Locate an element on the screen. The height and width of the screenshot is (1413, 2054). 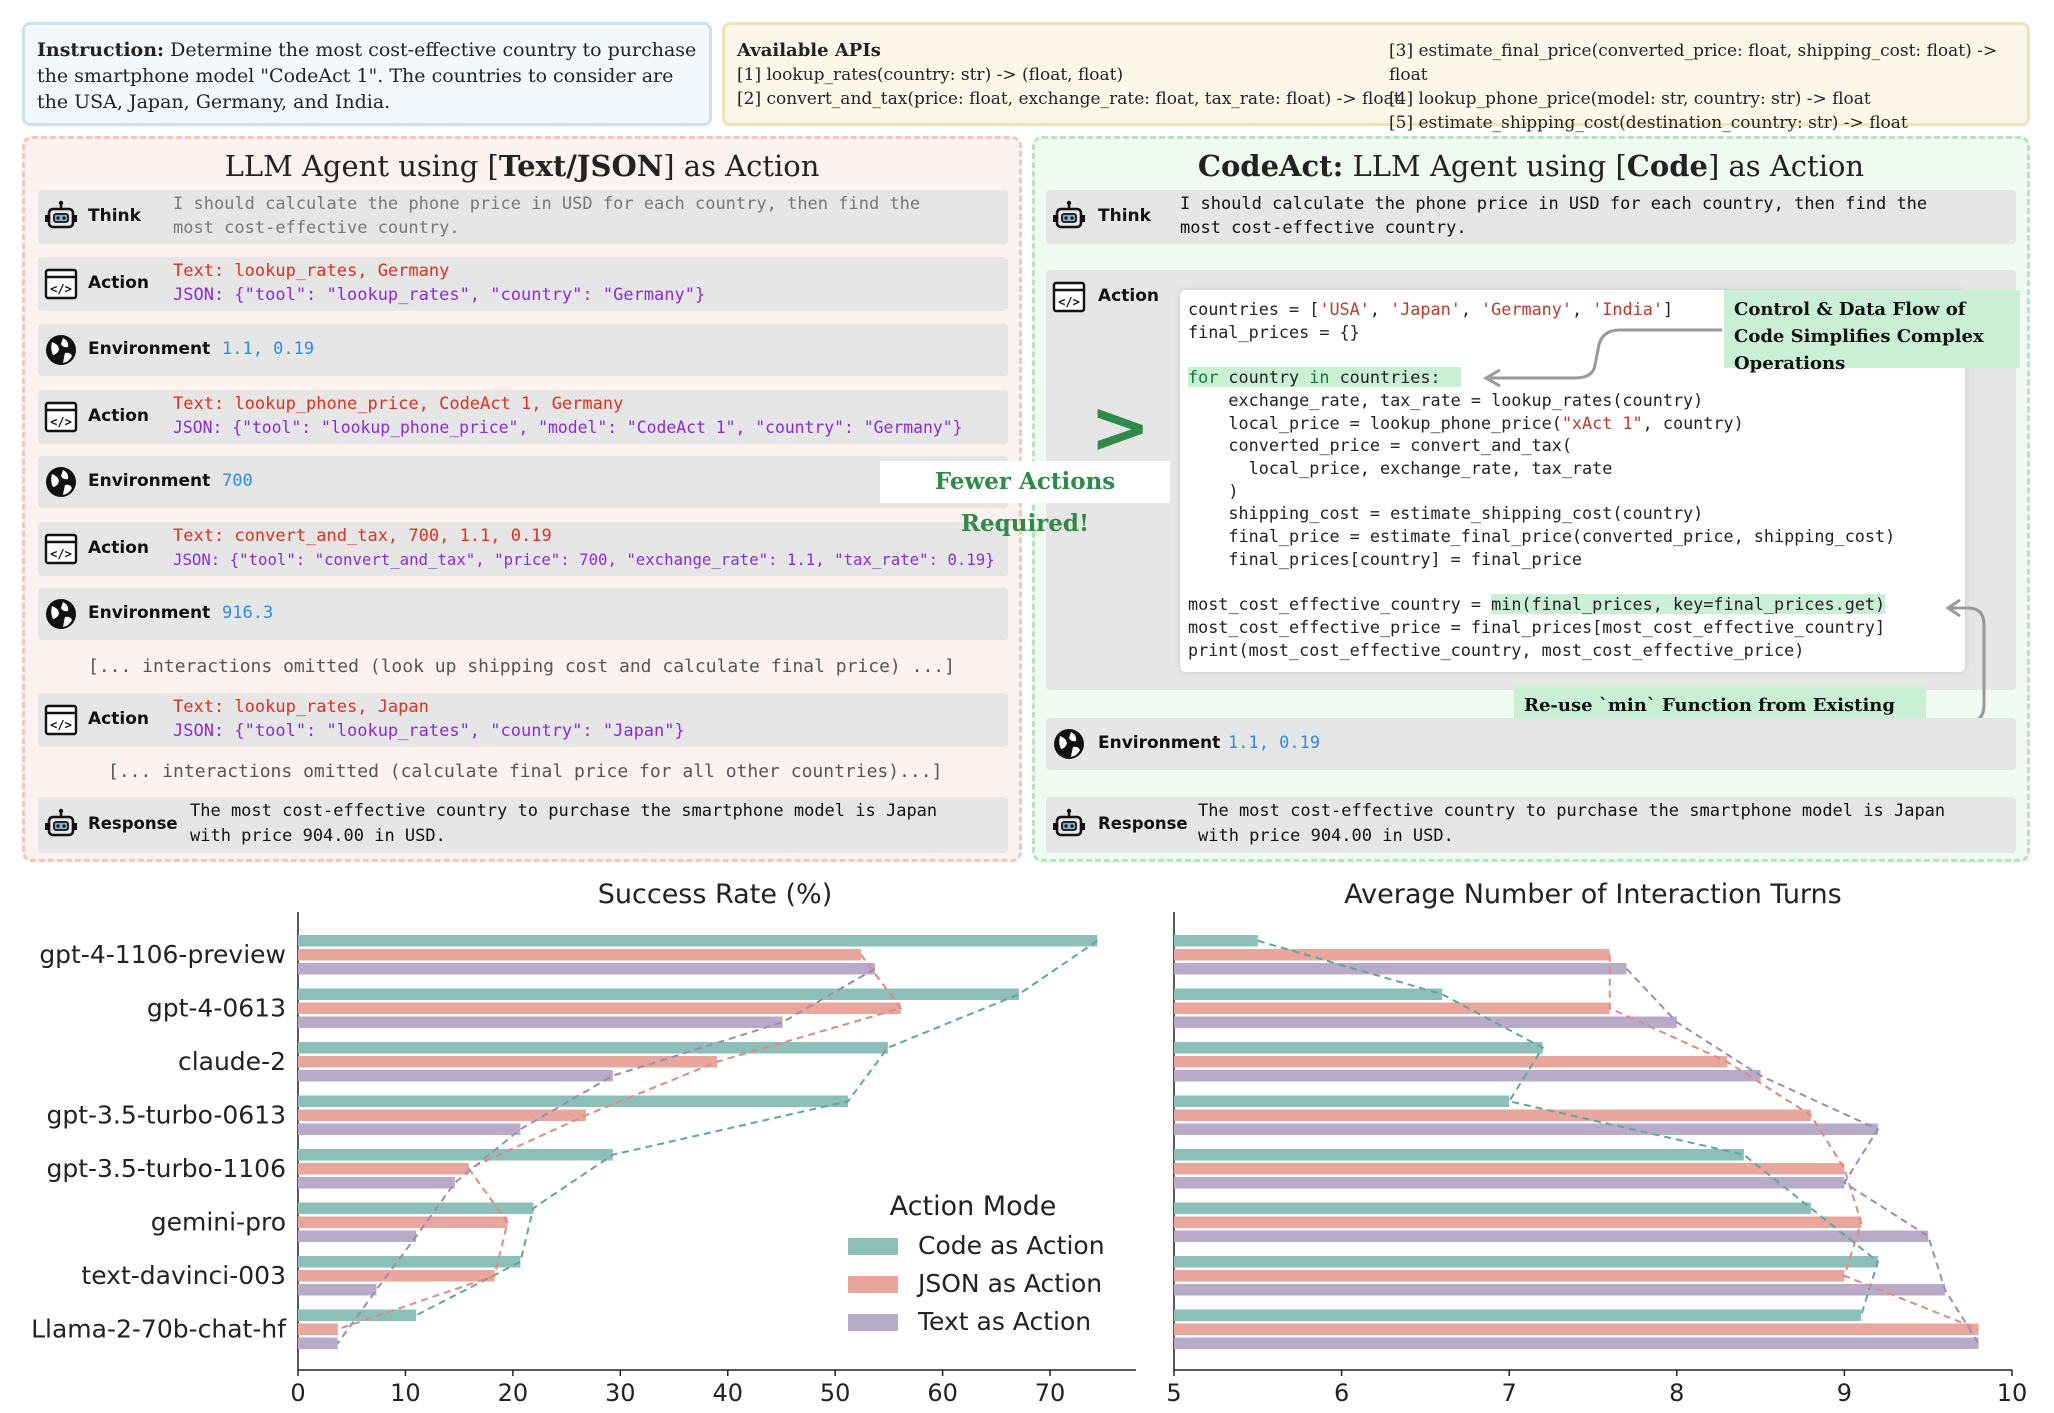
globe-icon is located at coordinates (1069, 744).